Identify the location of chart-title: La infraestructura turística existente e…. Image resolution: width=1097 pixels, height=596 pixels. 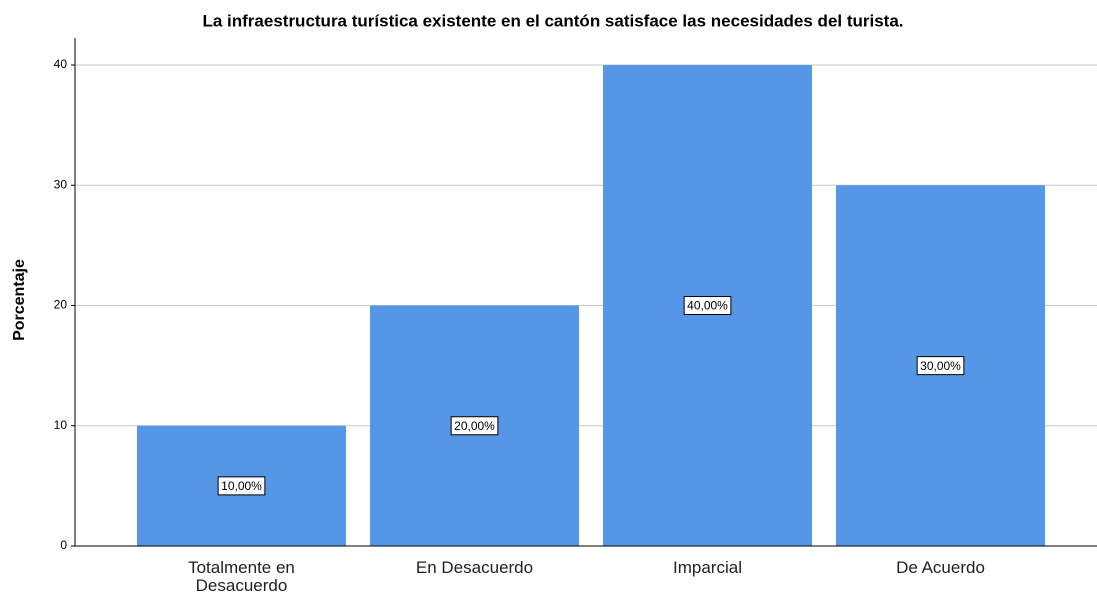
(552, 20).